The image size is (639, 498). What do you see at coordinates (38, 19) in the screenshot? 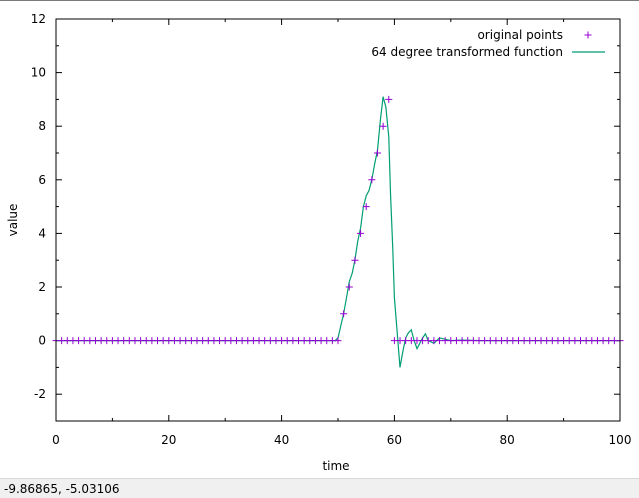
I see `y-tick-label: 12` at bounding box center [38, 19].